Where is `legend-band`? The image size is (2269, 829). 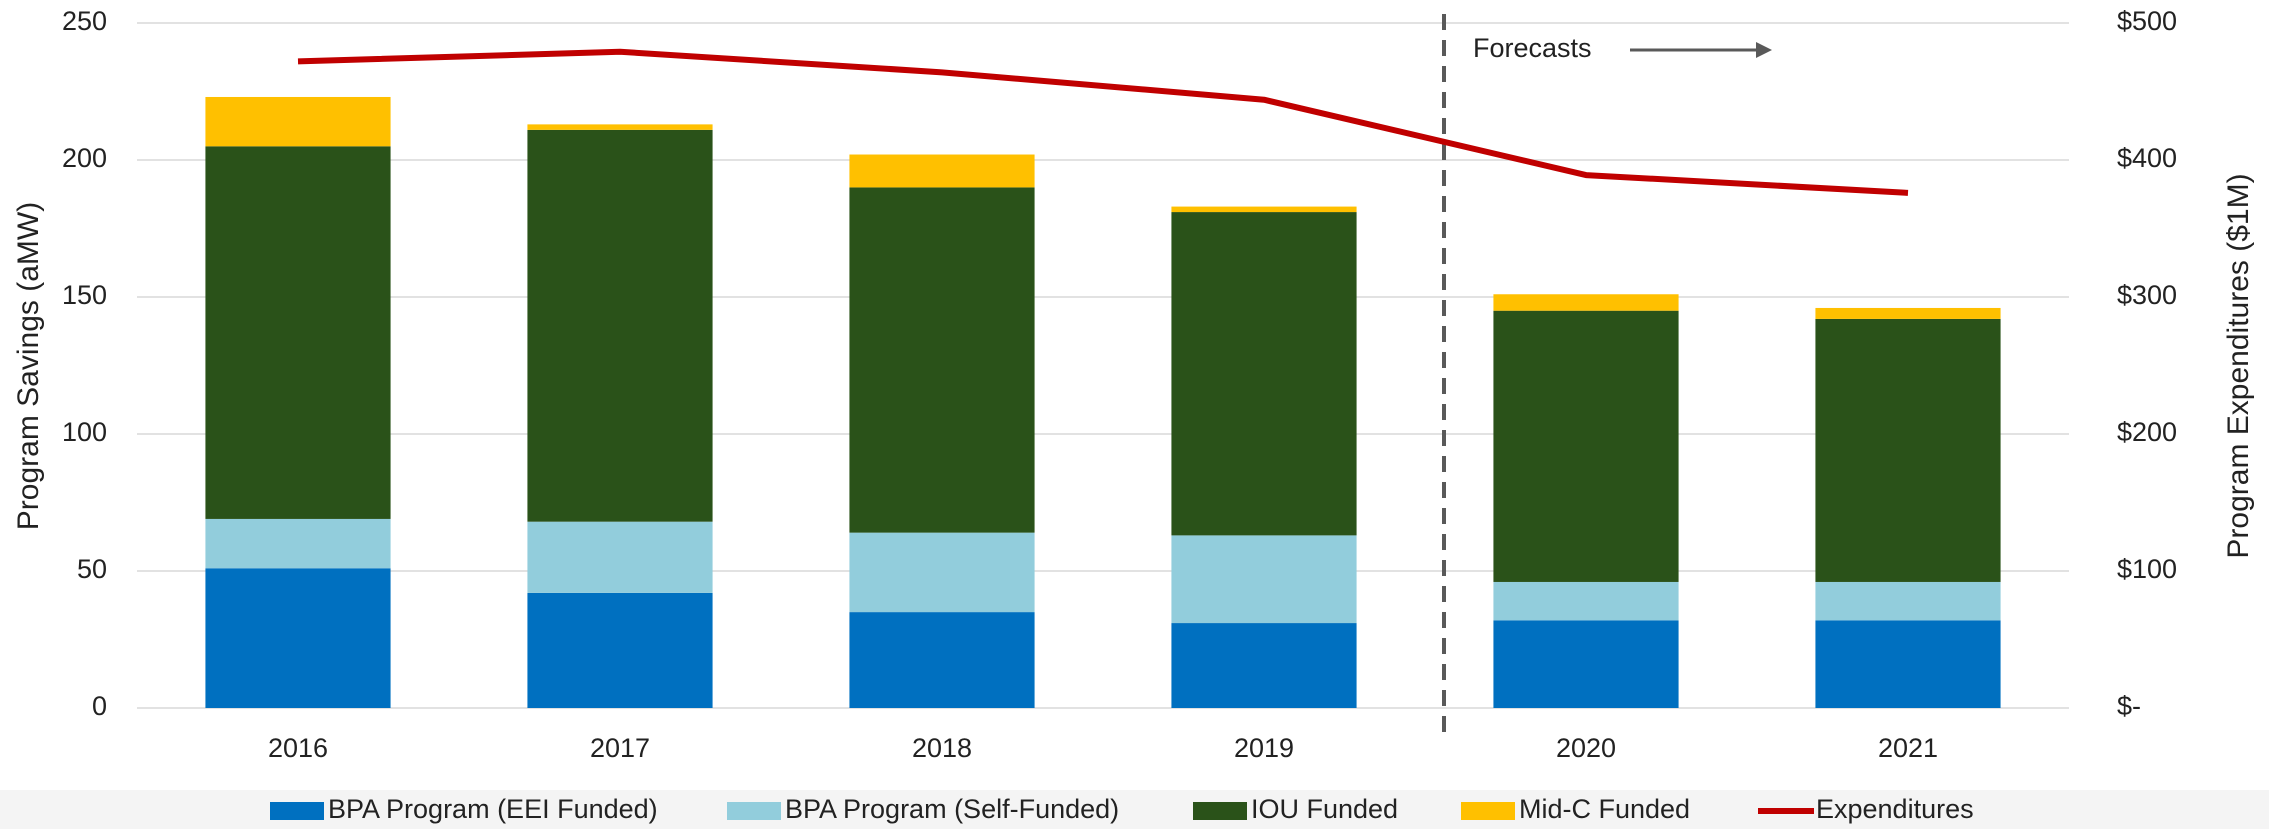 legend-band is located at coordinates (1134, 809).